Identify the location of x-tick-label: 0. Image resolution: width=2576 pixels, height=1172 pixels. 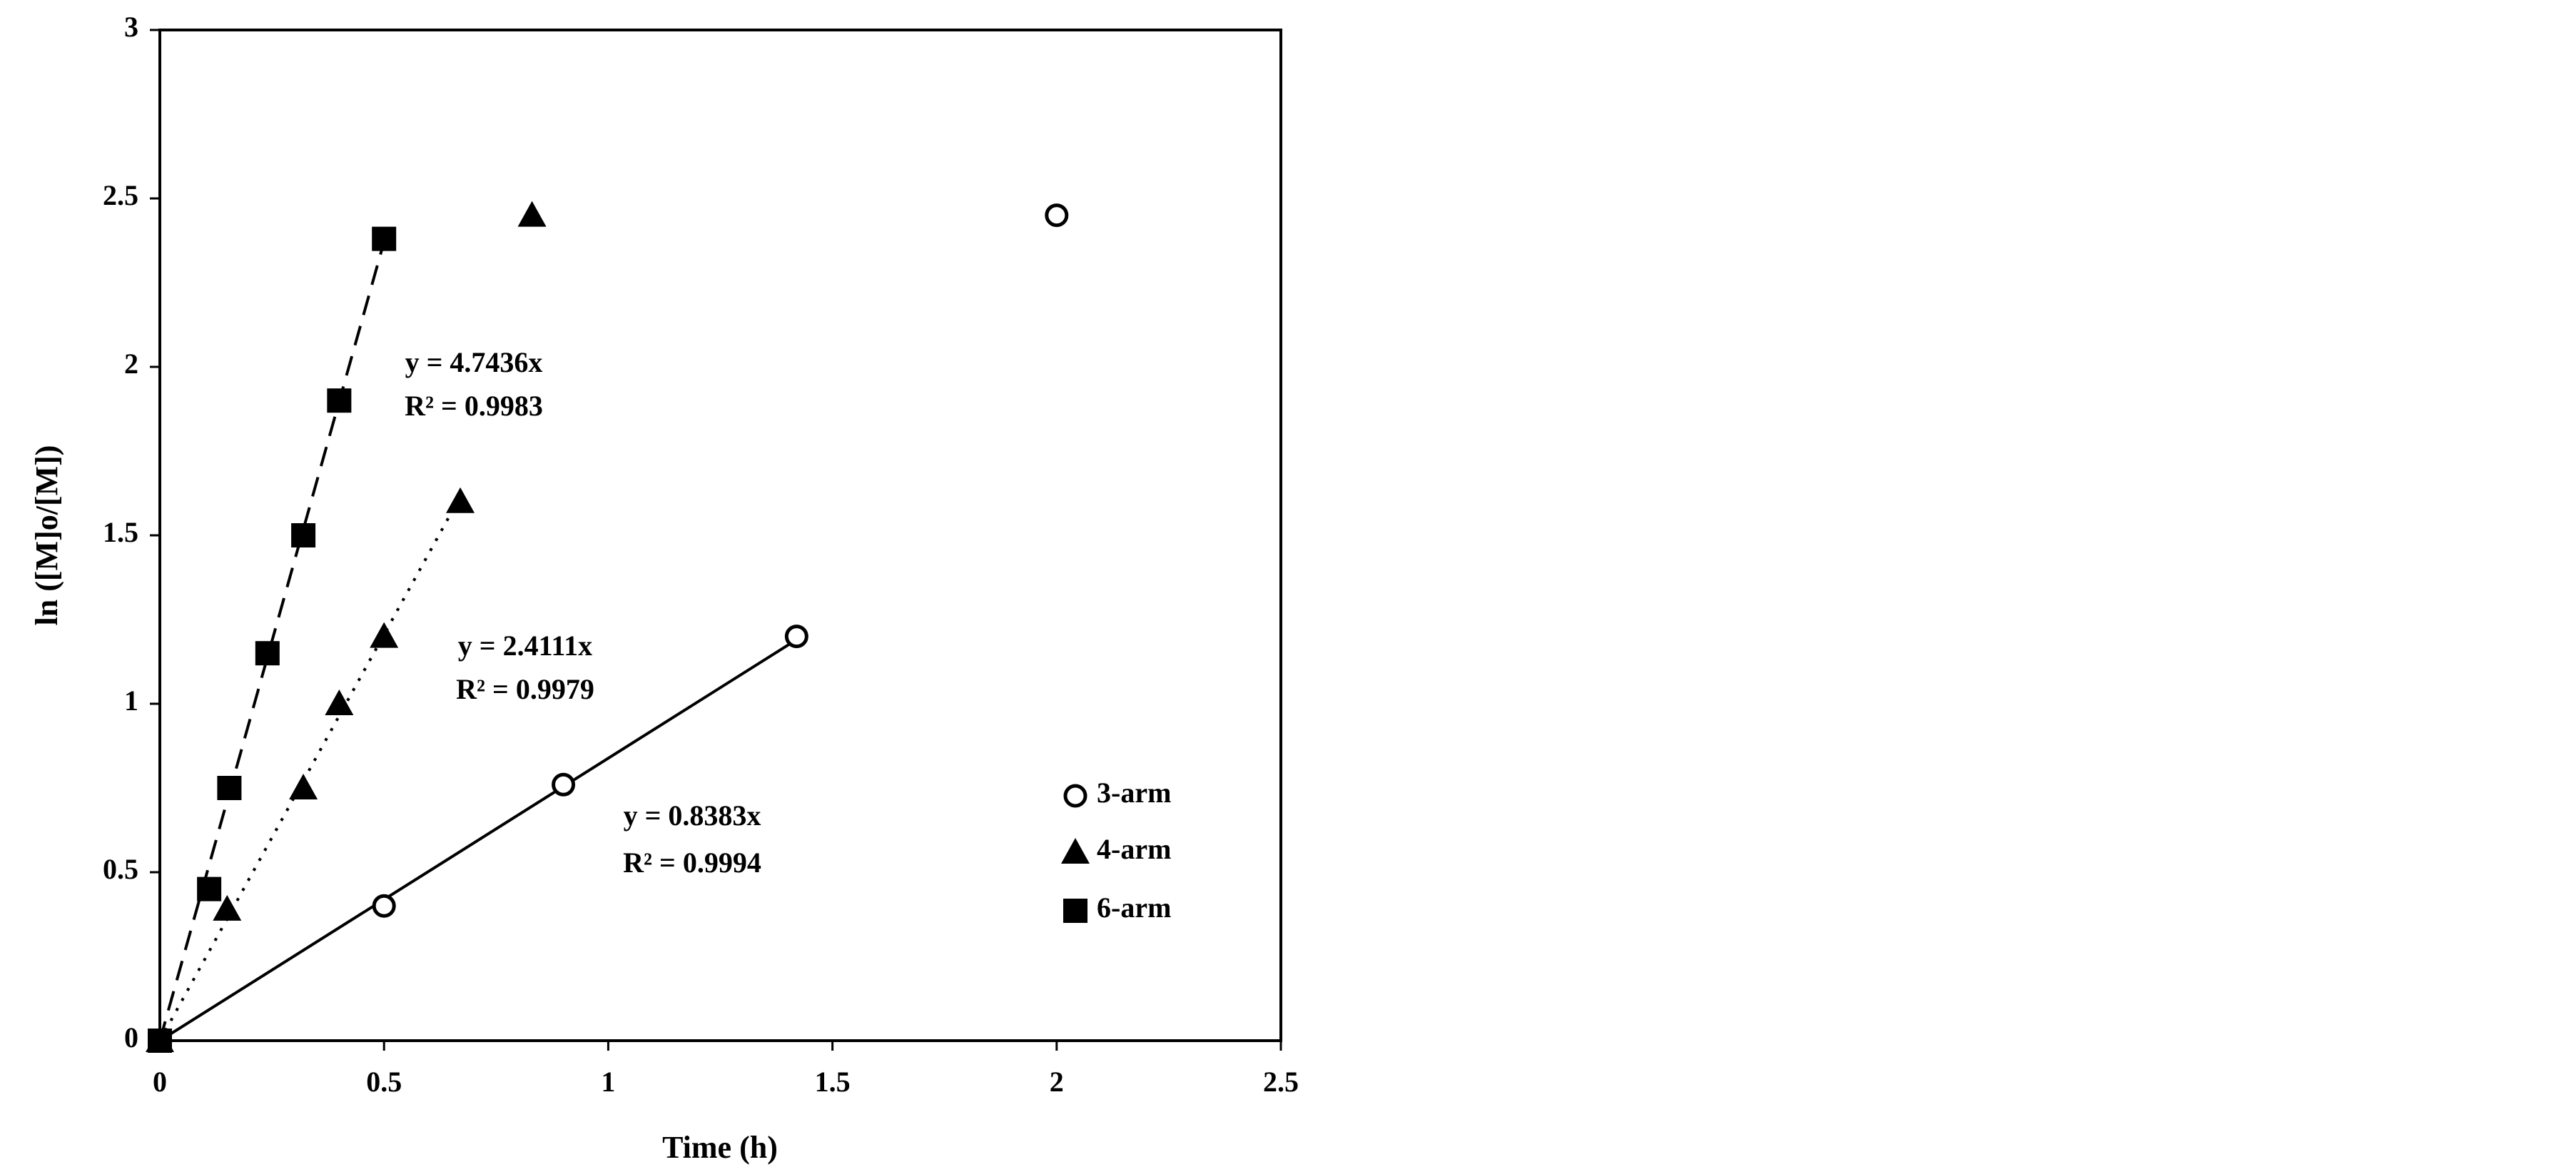
(160, 1082).